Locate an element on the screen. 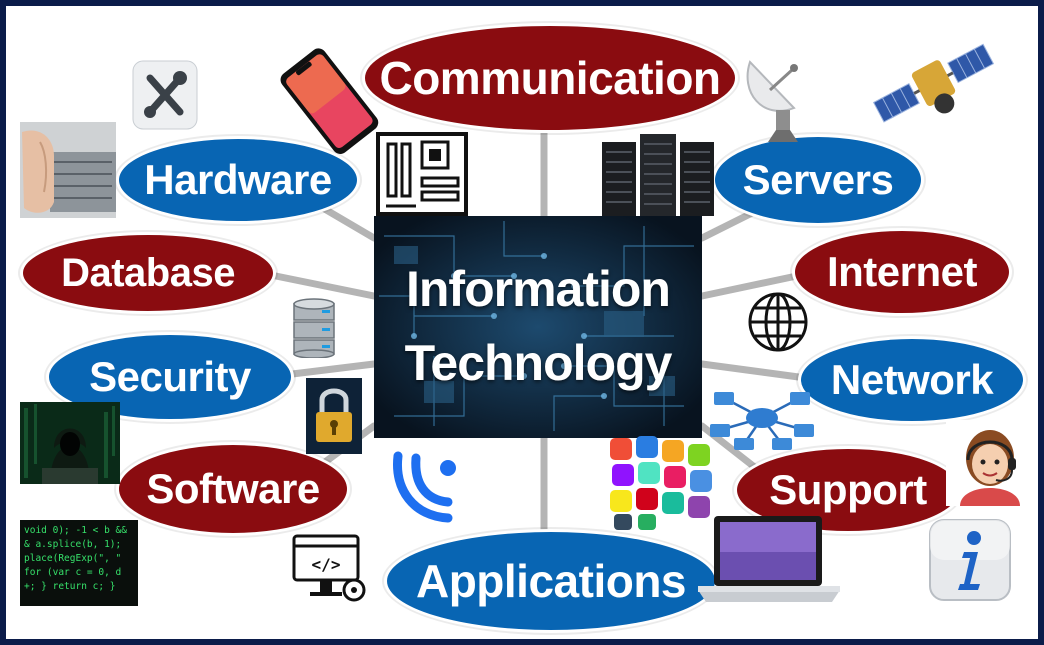 The image size is (1044, 645). node-network: Network is located at coordinates (912, 380).